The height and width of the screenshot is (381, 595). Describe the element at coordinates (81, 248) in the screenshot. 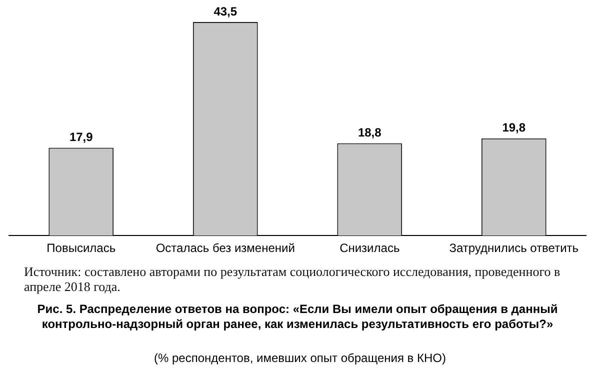

I see `x-tick-label: Повысилась` at that location.